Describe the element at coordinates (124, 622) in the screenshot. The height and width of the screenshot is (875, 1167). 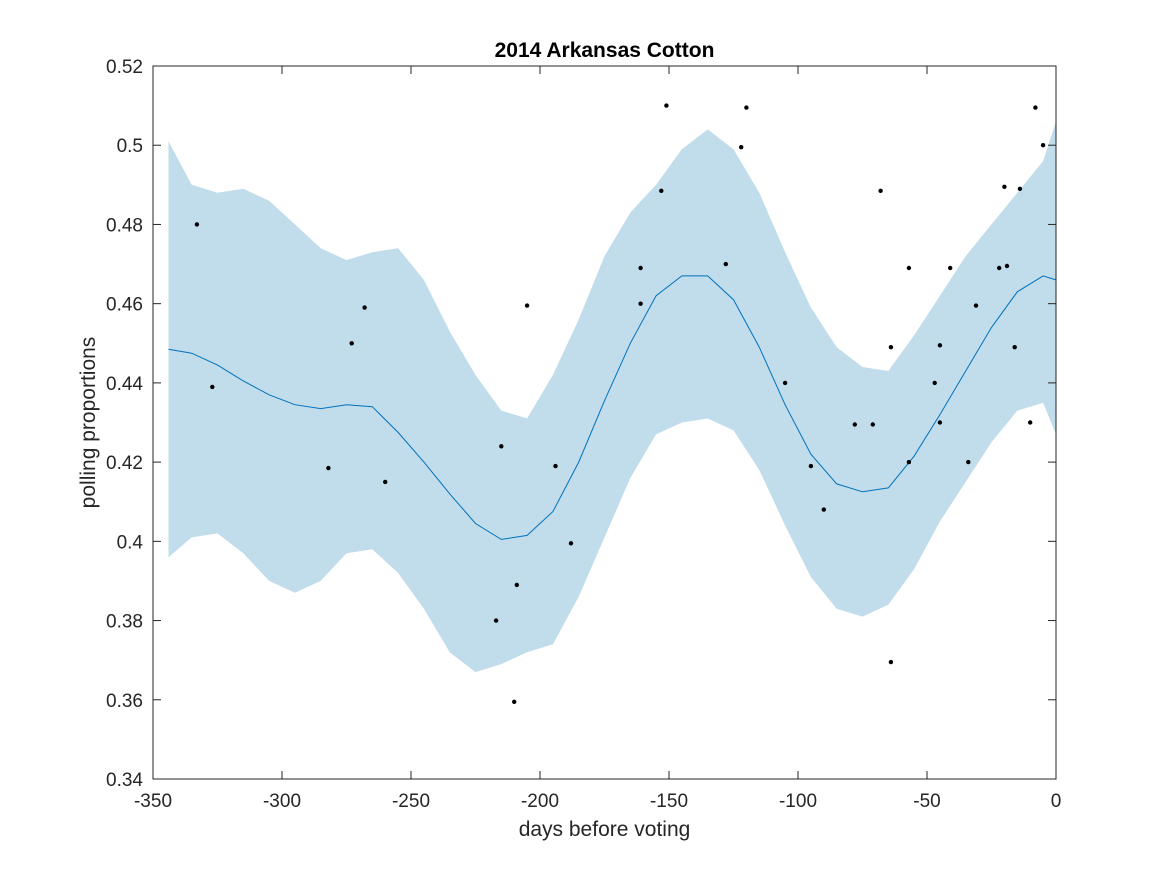
I see `y-tick-label: 0.38` at that location.